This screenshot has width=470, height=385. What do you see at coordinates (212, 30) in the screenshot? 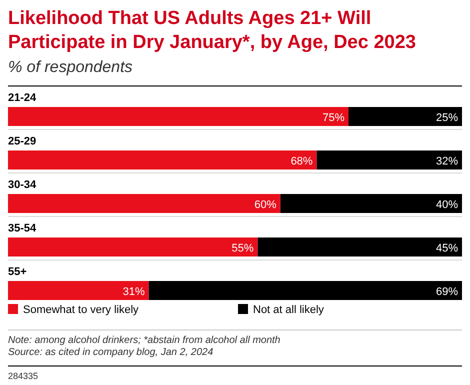
I see `chart-title: Likelihood That US Adults Ages 21+ Will Participate in Dry January*, by Age, Dec 2023` at bounding box center [212, 30].